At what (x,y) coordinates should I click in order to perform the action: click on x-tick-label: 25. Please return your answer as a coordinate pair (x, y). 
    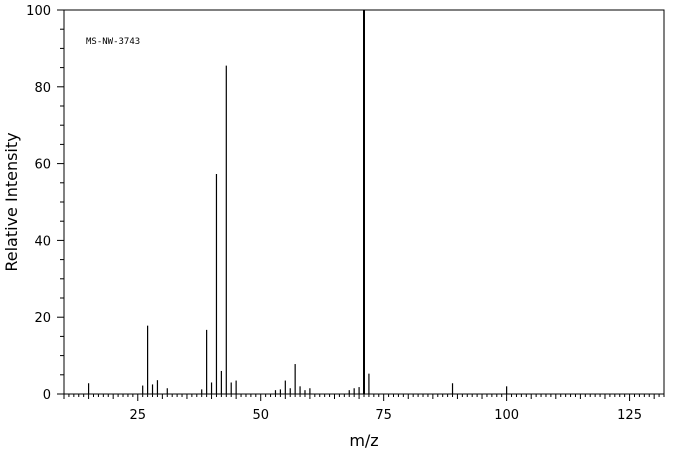
    Looking at the image, I should click on (137, 415).